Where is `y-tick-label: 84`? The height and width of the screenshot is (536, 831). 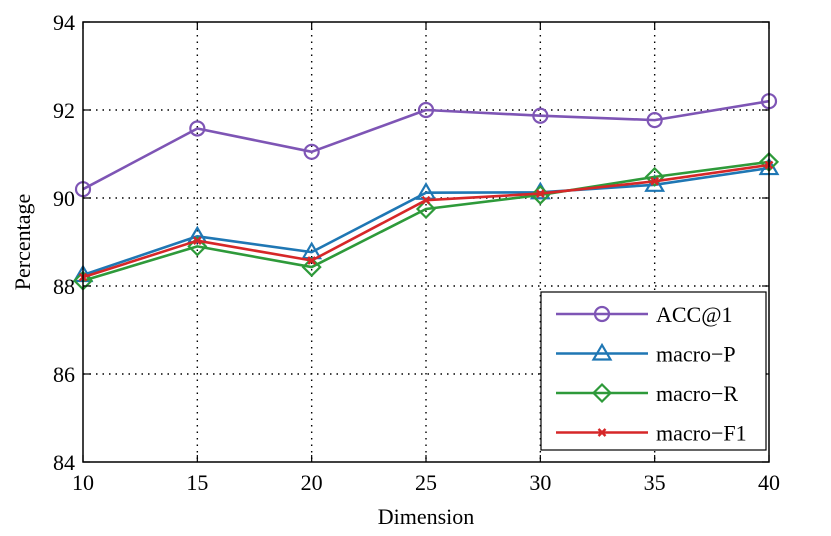
y-tick-label: 84 is located at coordinates (64, 462).